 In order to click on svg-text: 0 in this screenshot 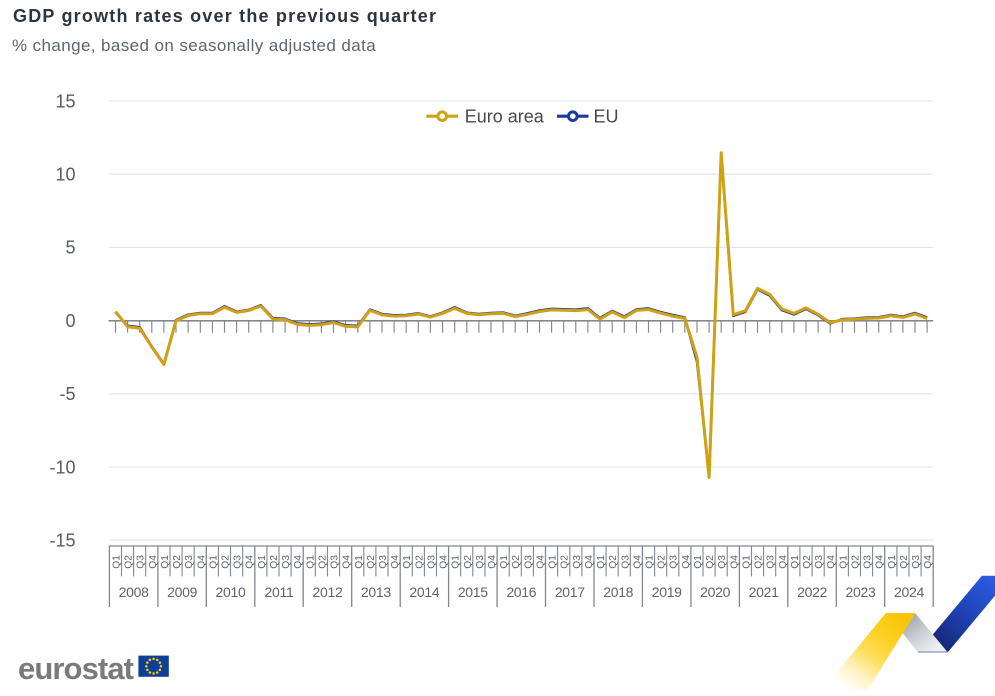, I will do `click(70, 321)`.